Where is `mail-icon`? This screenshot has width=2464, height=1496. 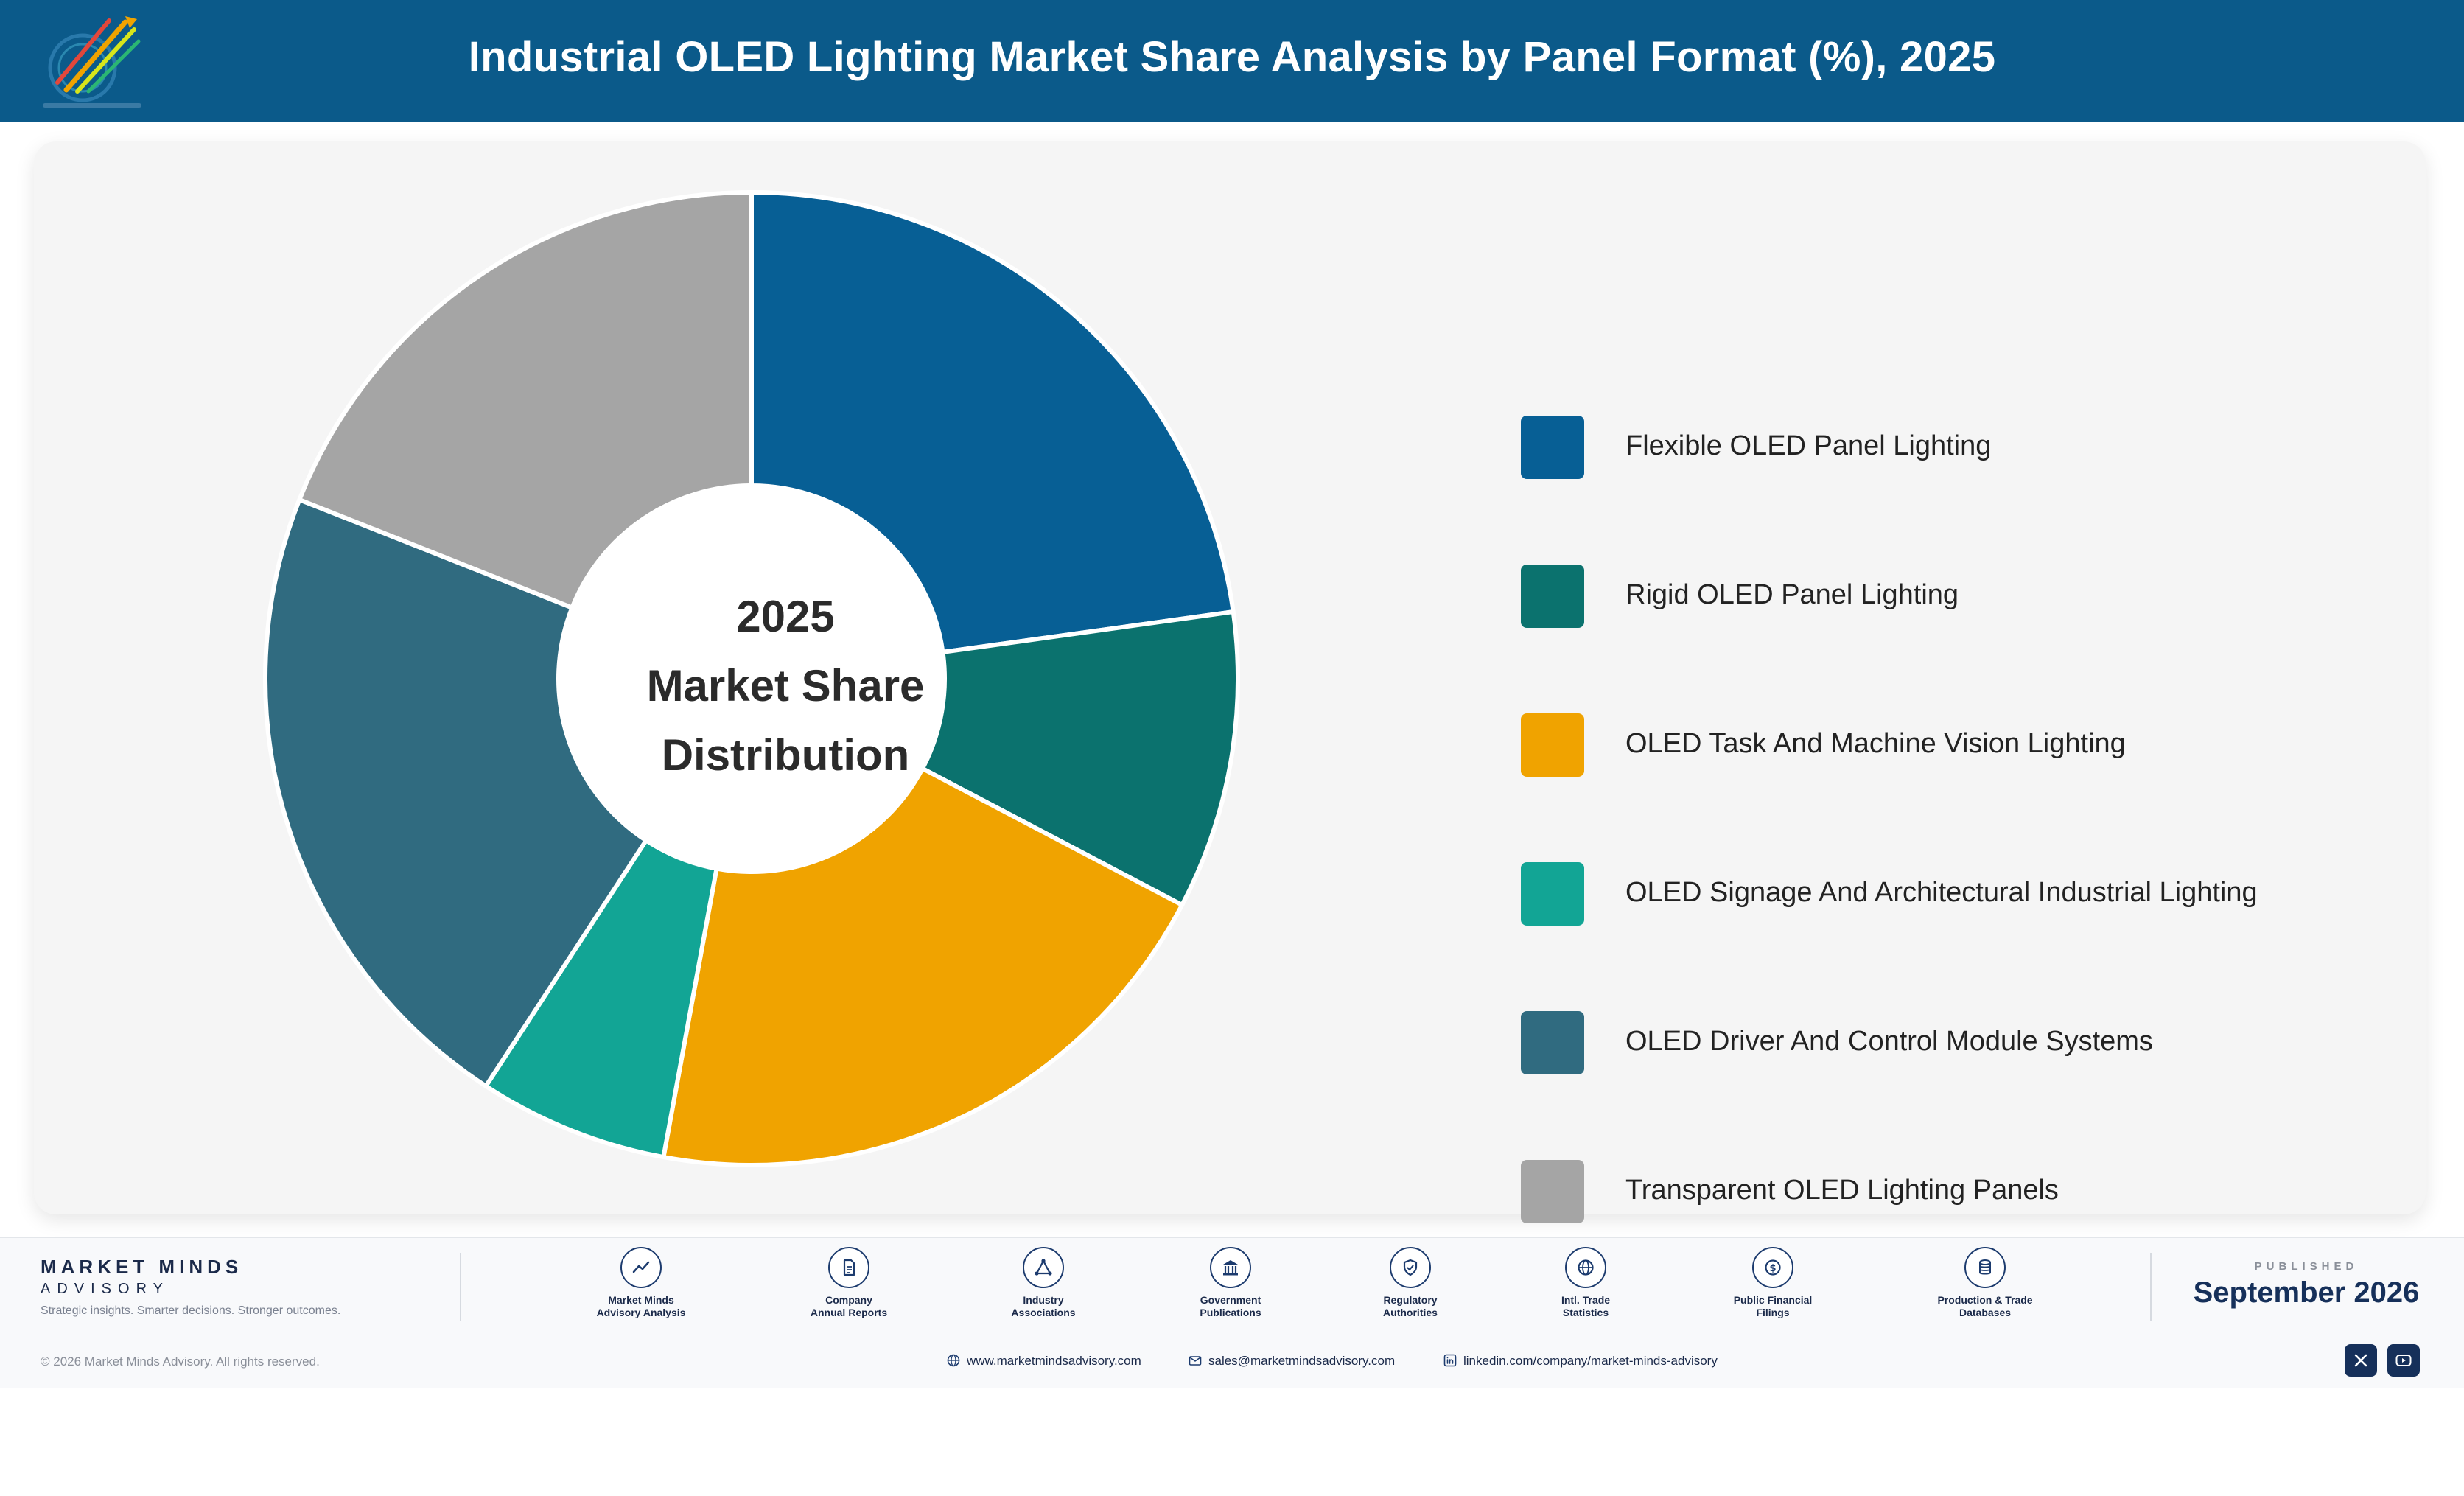
mail-icon is located at coordinates (1195, 1361).